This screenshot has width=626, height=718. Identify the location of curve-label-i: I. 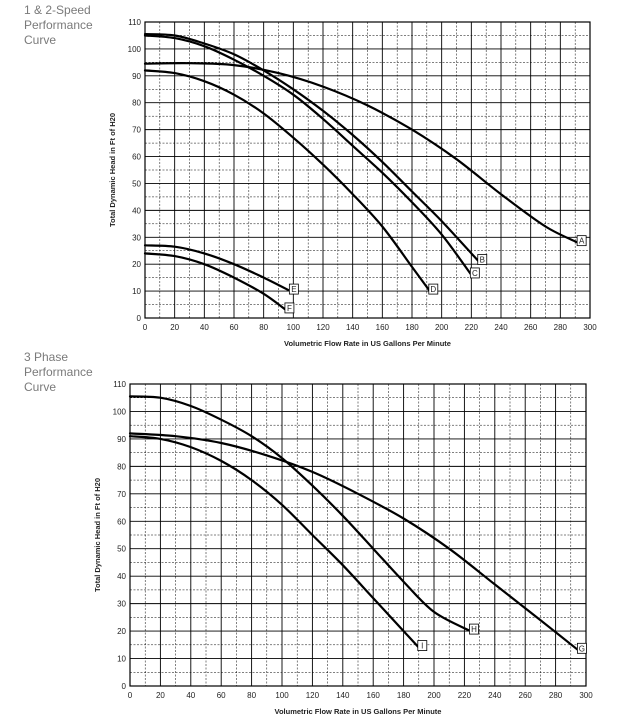
(422, 646).